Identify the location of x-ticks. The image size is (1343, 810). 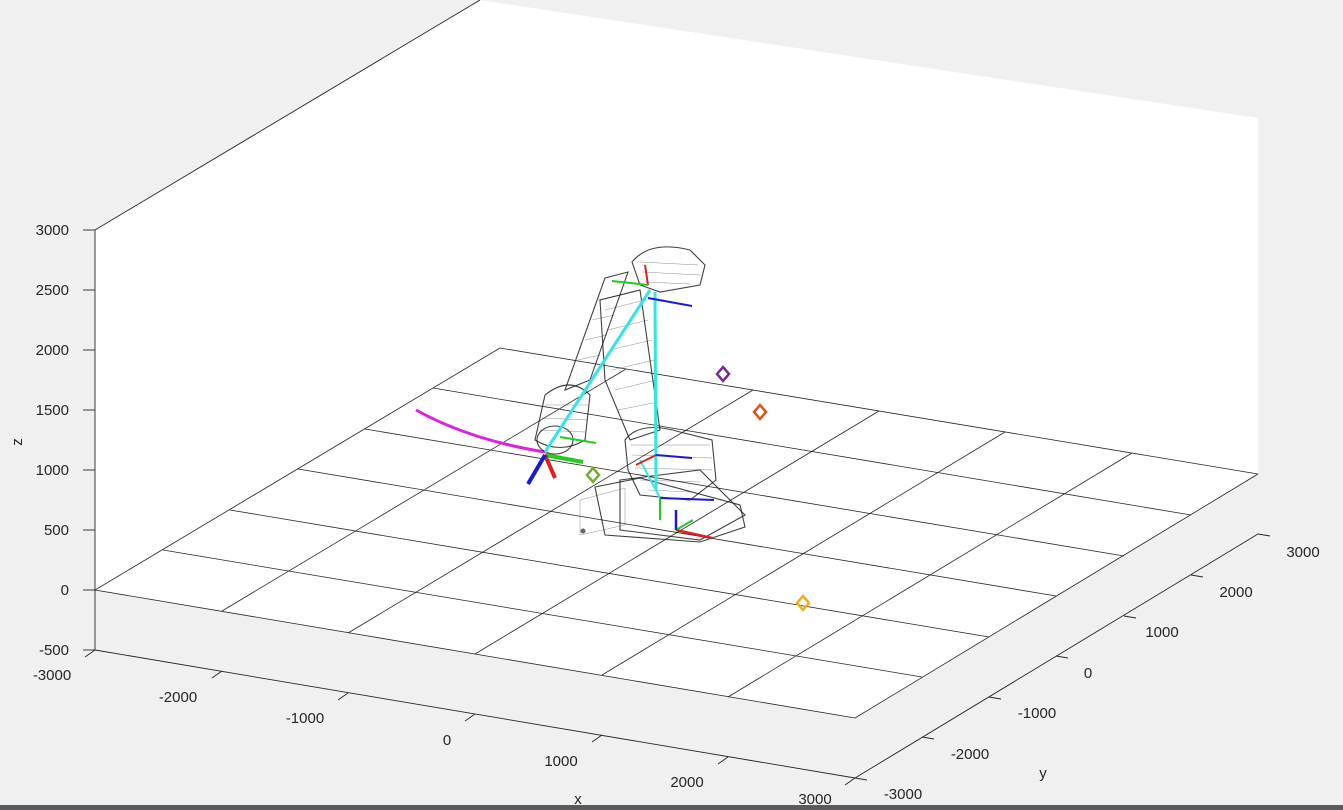
(470, 717).